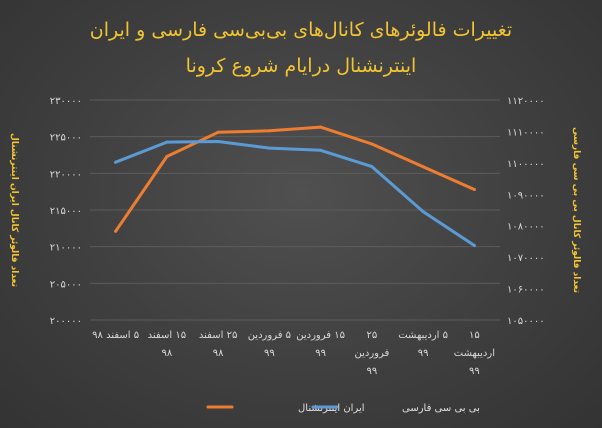 The height and width of the screenshot is (428, 602). What do you see at coordinates (66, 248) in the screenshot?
I see `left-tick-label: ۲۱۰۰۰۰` at bounding box center [66, 248].